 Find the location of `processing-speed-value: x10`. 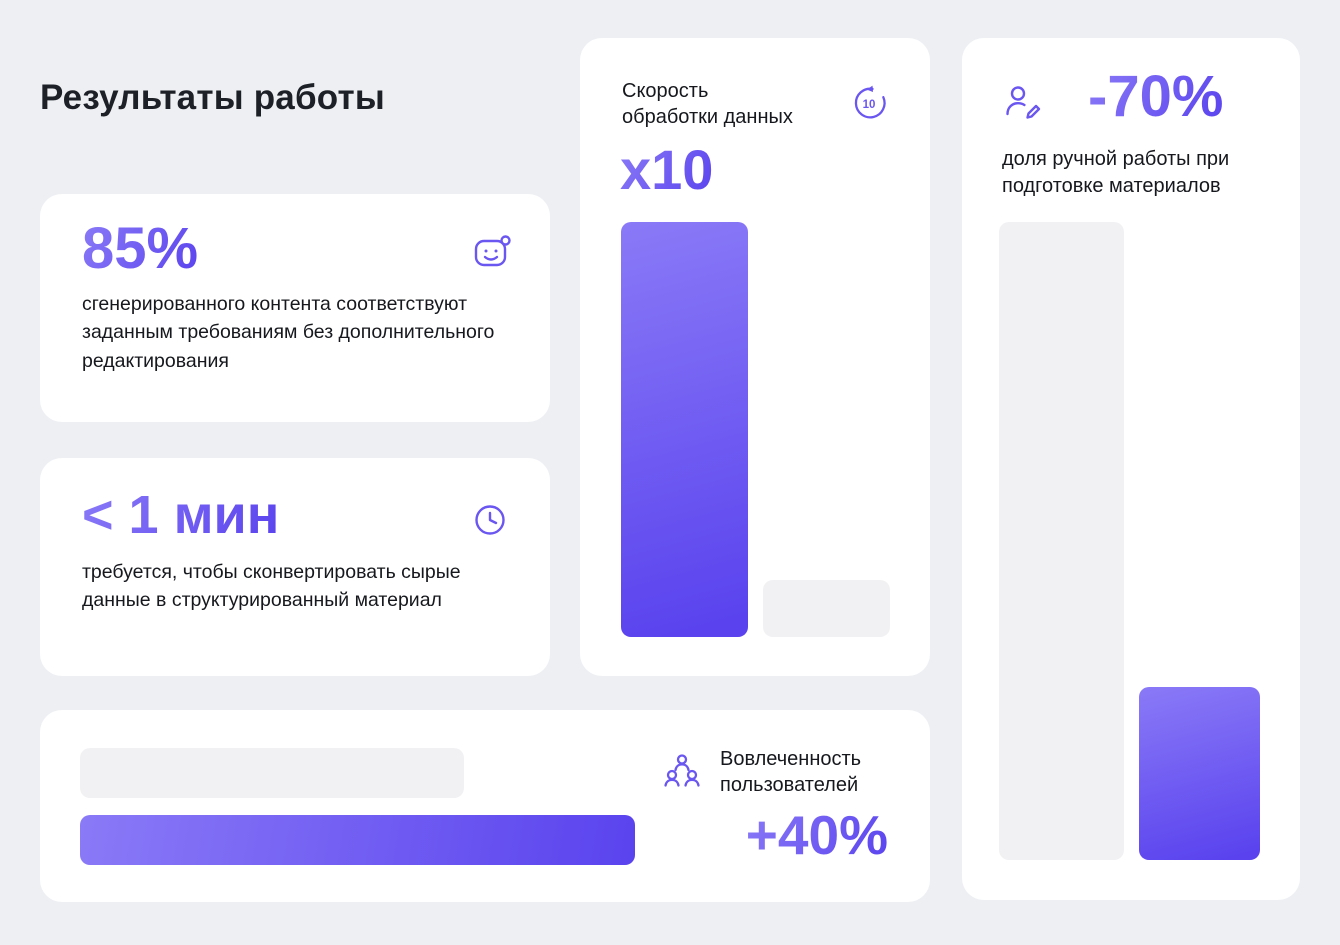

processing-speed-value: x10 is located at coordinates (667, 169).